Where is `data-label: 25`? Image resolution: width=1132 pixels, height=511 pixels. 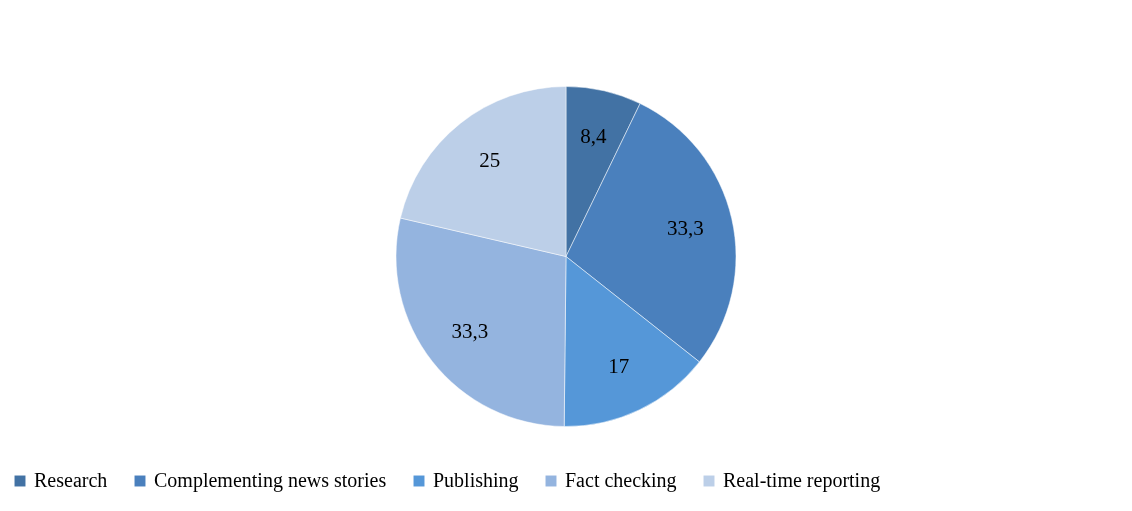 data-label: 25 is located at coordinates (490, 159).